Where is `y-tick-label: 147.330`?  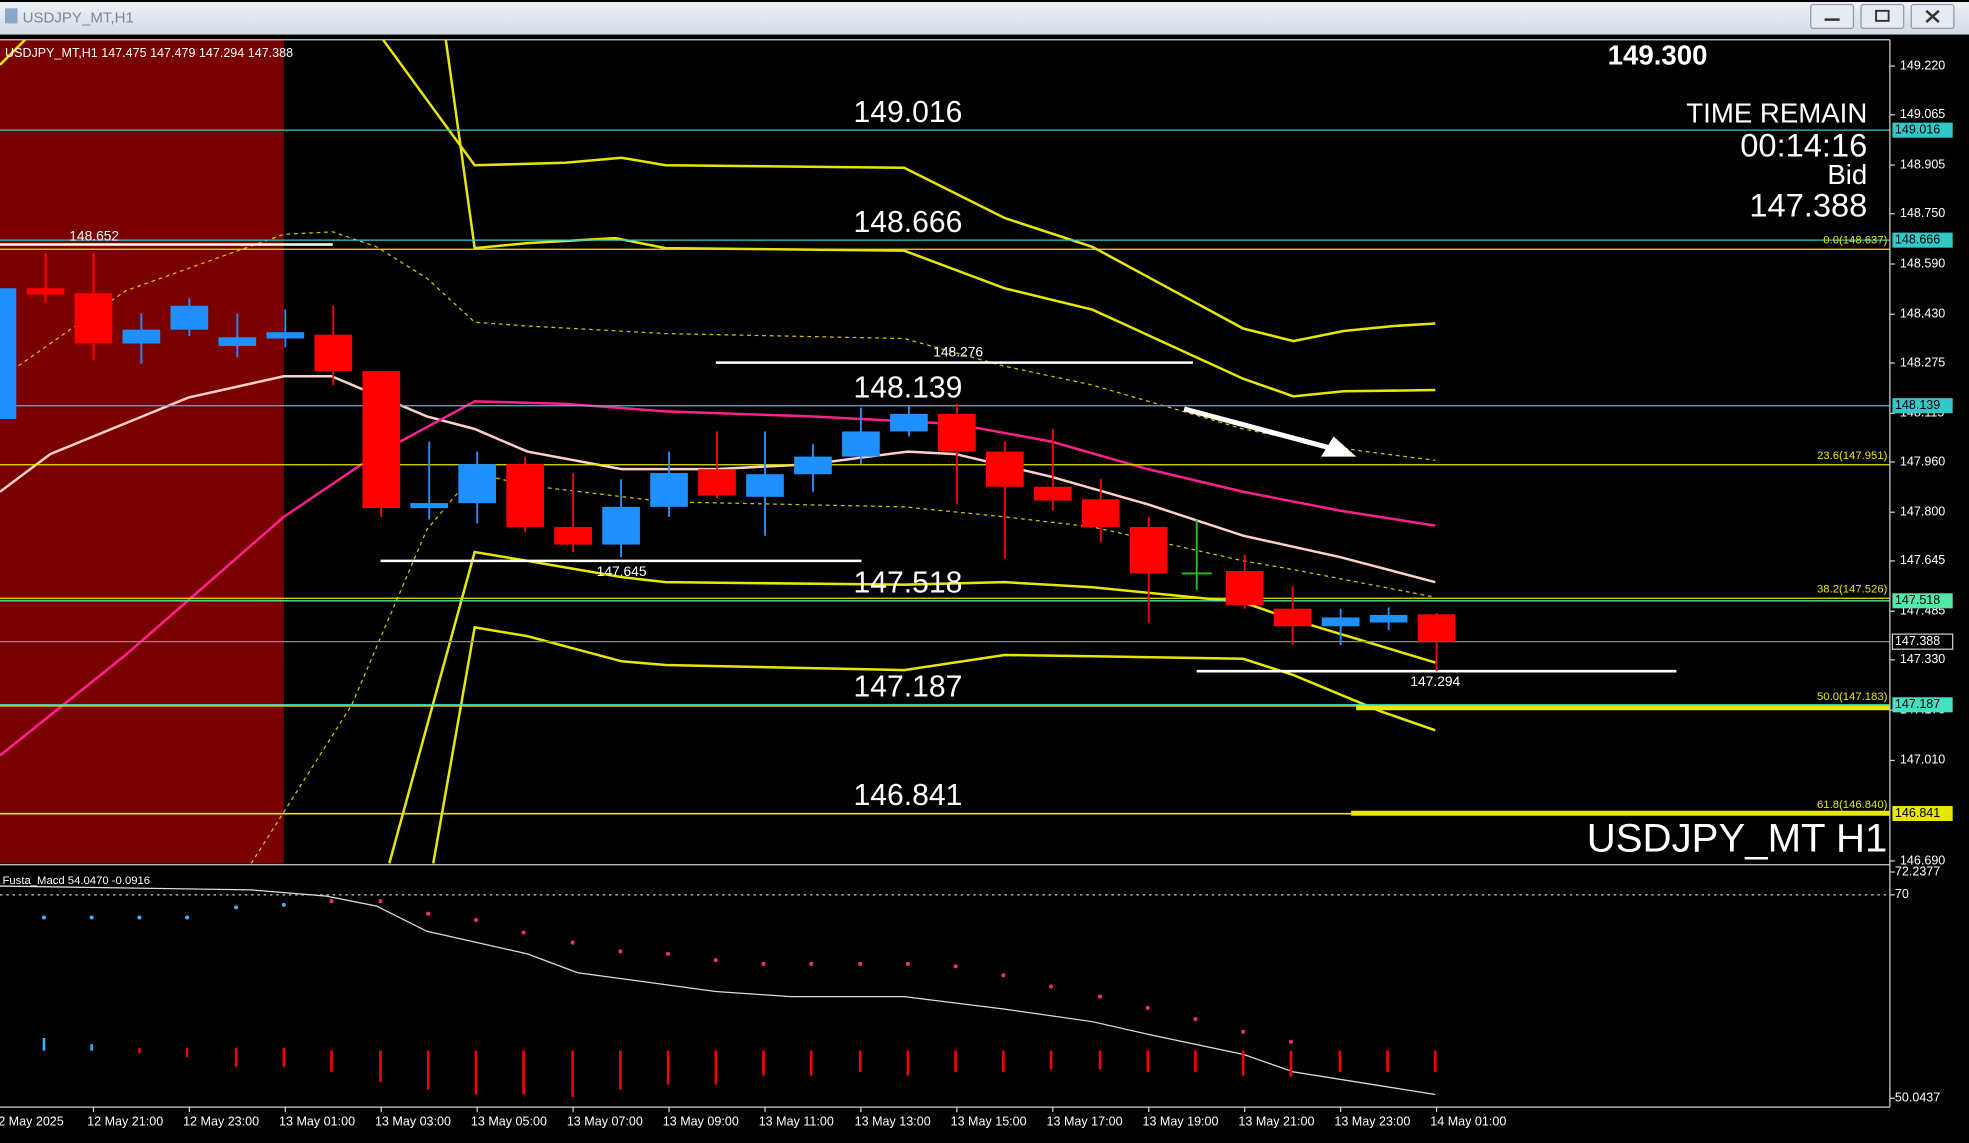 y-tick-label: 147.330 is located at coordinates (1922, 659).